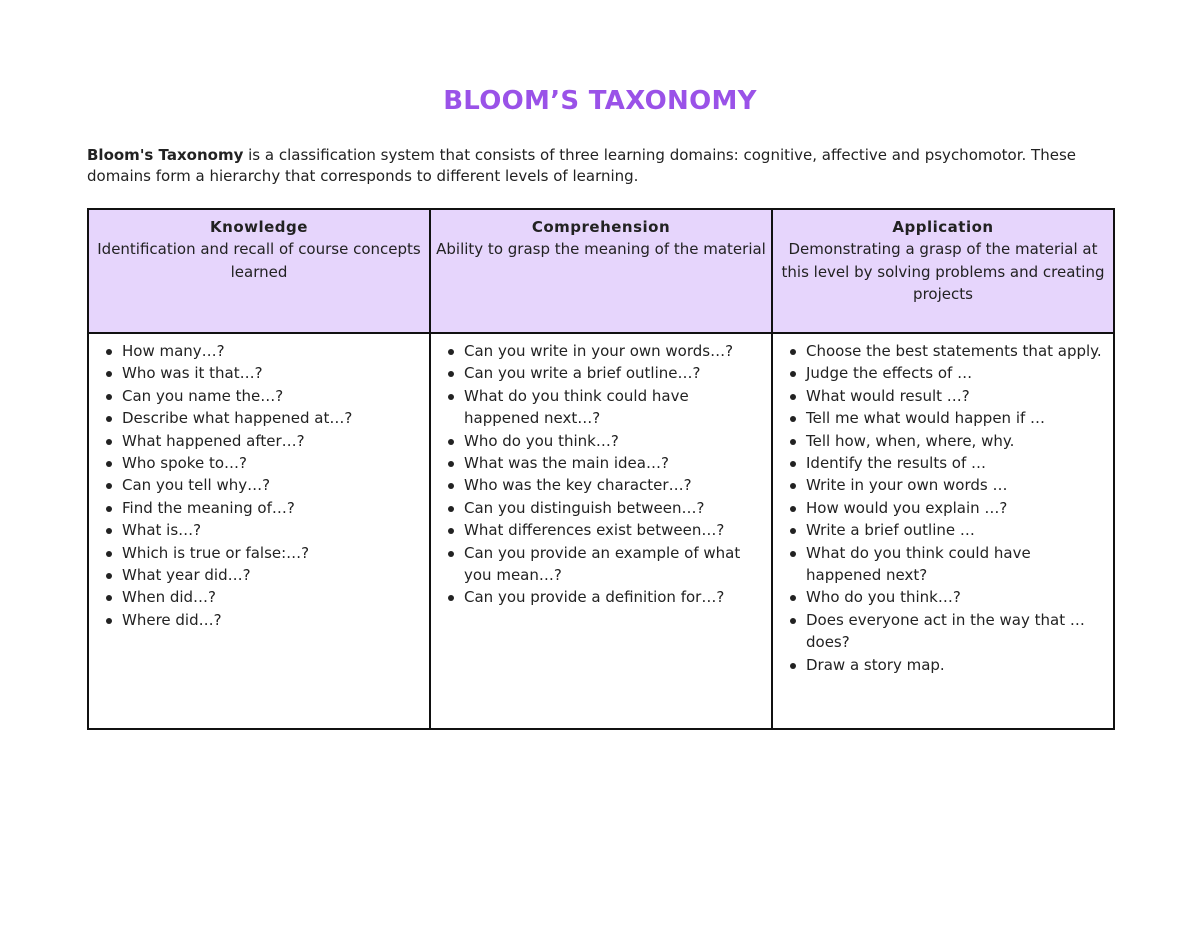  Describe the element at coordinates (943, 396) in the screenshot. I see `list-item: What would result …?` at that location.